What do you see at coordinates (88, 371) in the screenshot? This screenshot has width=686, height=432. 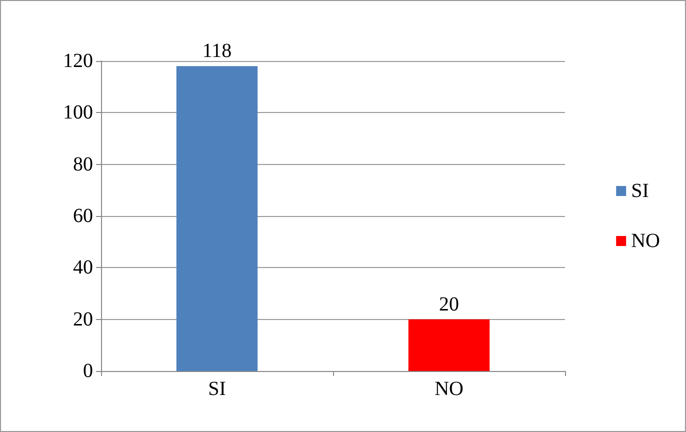 I see `y-tick-label: 0` at bounding box center [88, 371].